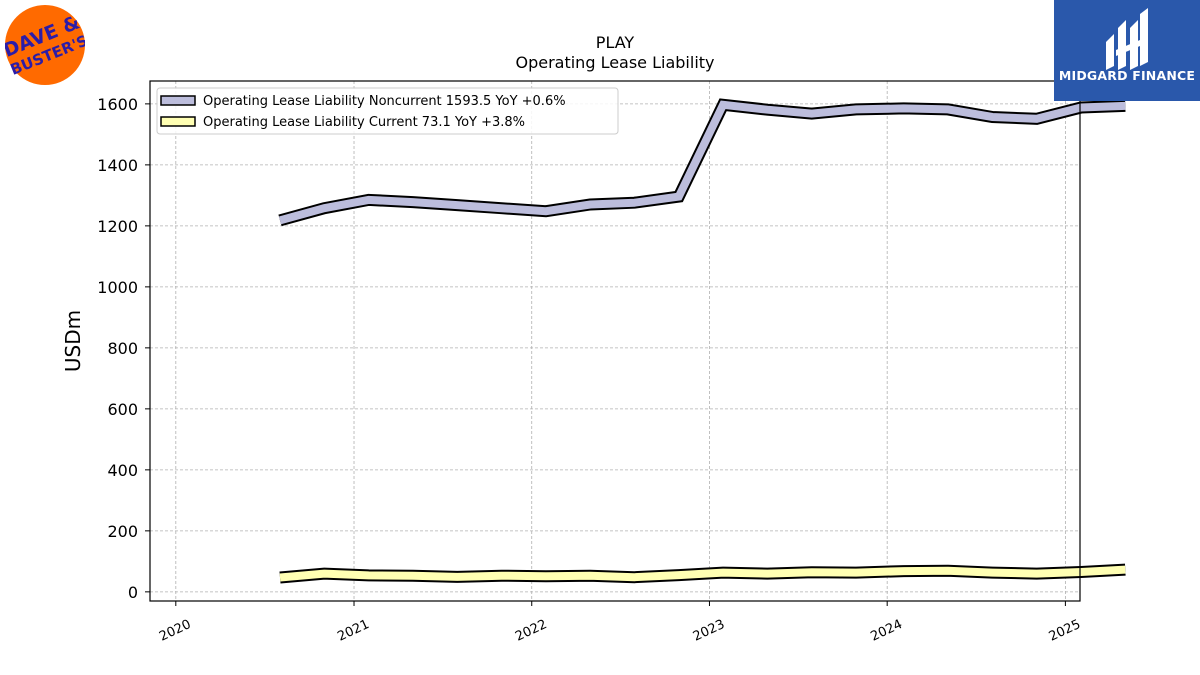 The height and width of the screenshot is (675, 1200). What do you see at coordinates (1127, 75) in the screenshot?
I see `midgard-finance-text: MIDGARD FINANCE` at bounding box center [1127, 75].